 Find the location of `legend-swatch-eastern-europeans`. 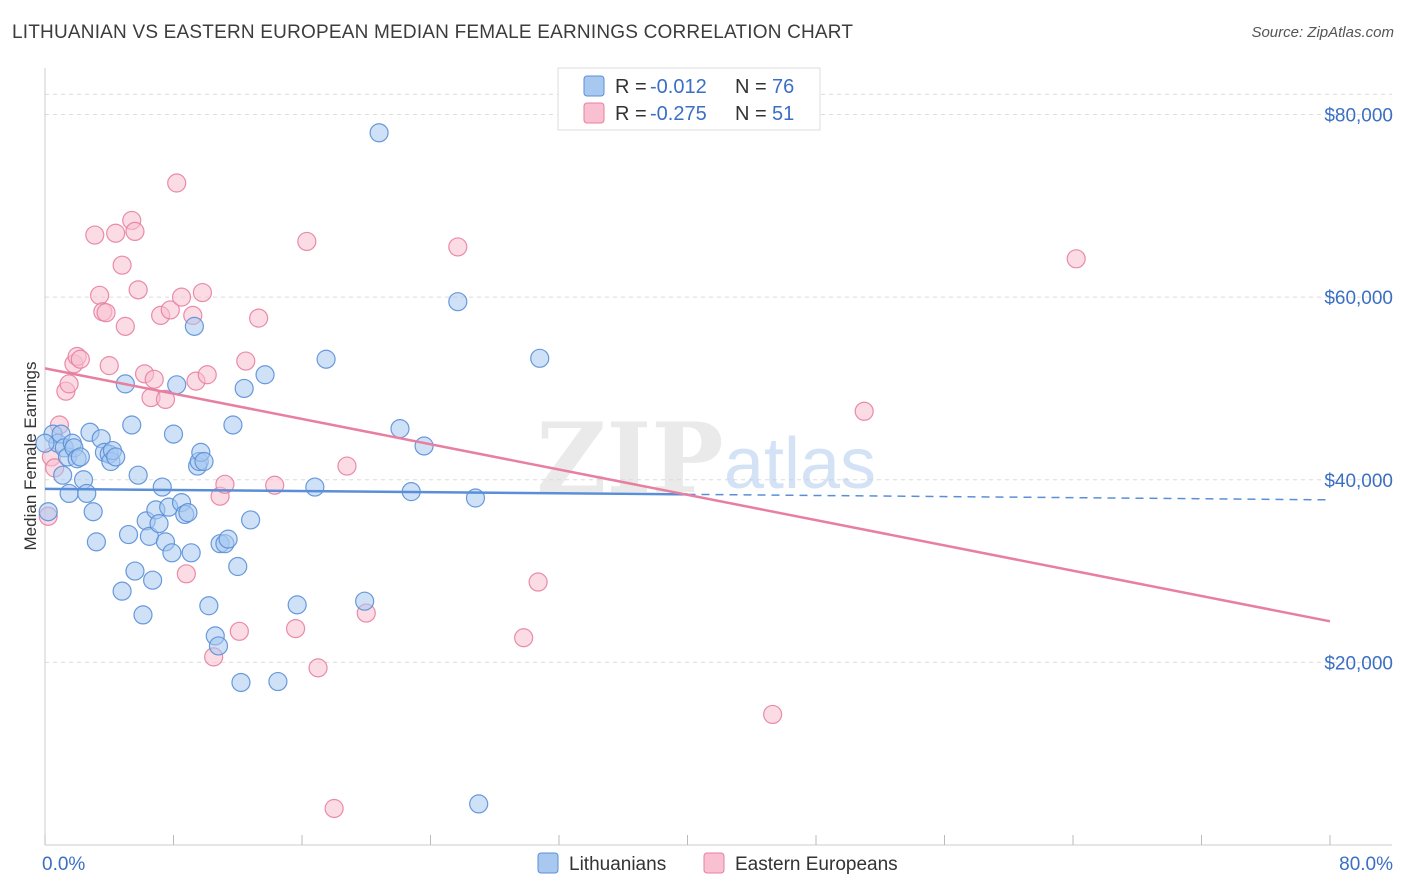

legend-swatch-eastern-europeans is located at coordinates (594, 113).